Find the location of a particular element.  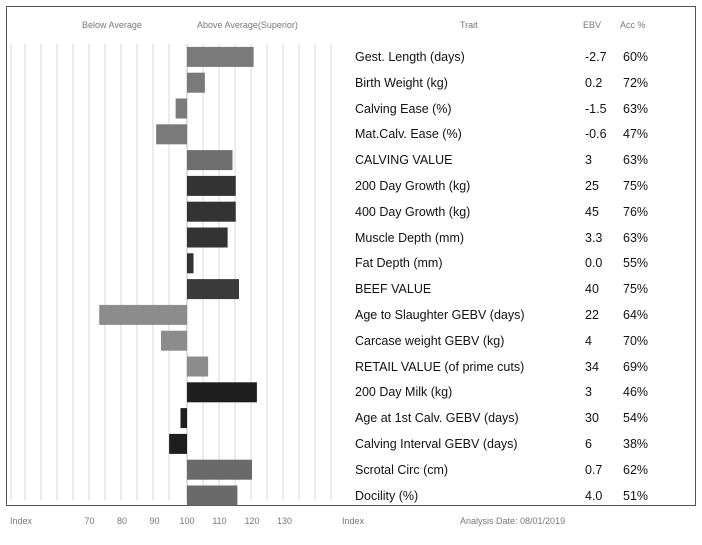

trait-label: Mat.Calv. Ease (%) is located at coordinates (408, 134).